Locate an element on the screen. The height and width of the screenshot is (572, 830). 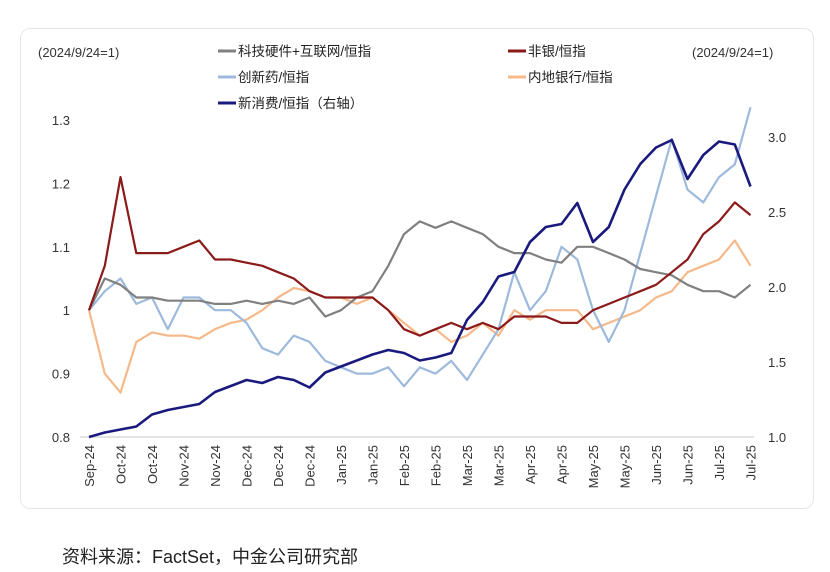
right-y-tick-label: 1.5 is located at coordinates (777, 362).